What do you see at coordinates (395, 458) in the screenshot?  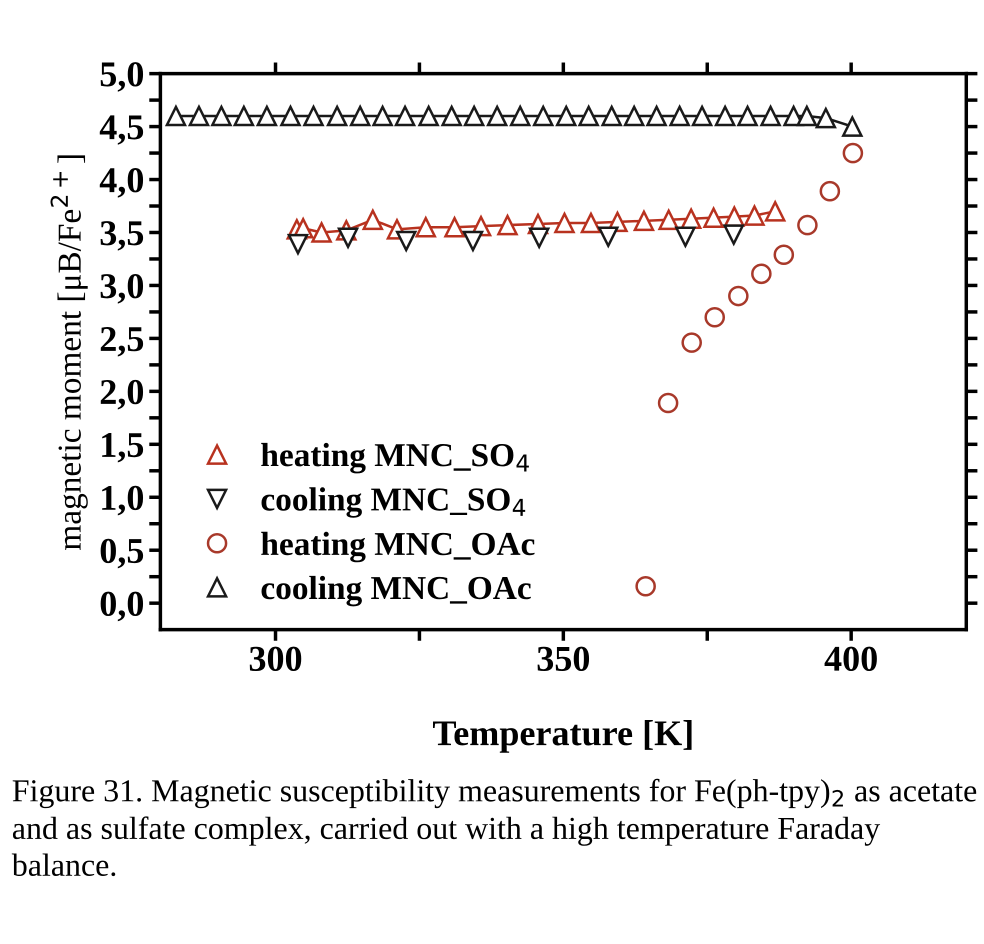 I see `legend-label: heating MNC_SO$_{4}$` at bounding box center [395, 458].